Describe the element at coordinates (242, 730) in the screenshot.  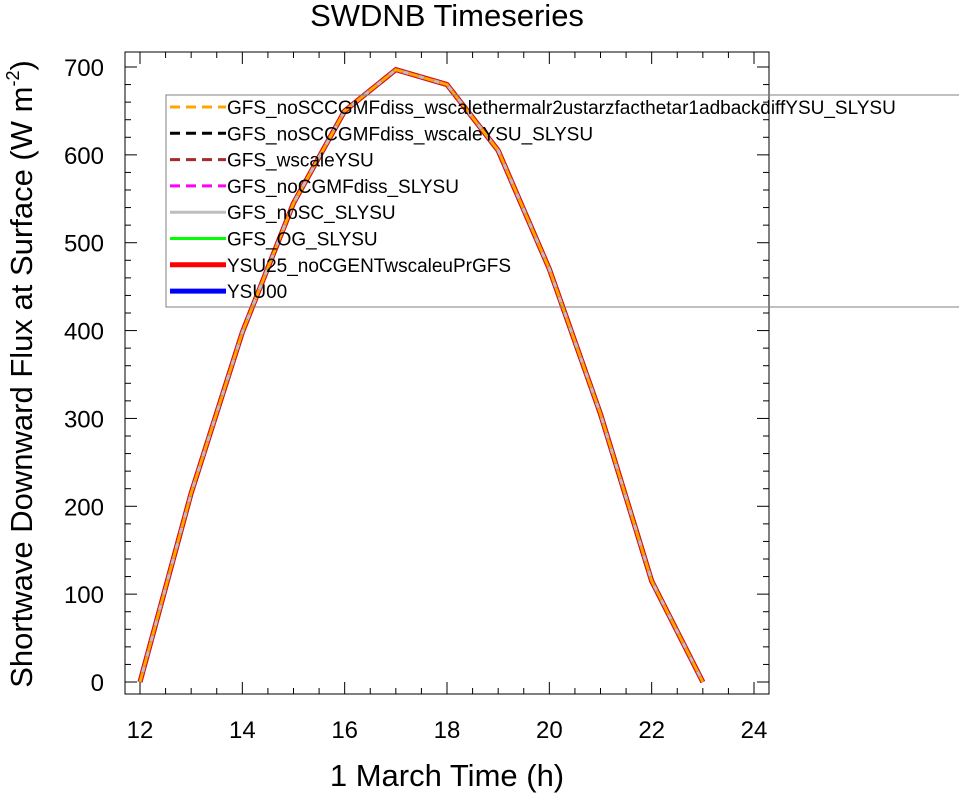
I see `x-tick-label: 14` at that location.